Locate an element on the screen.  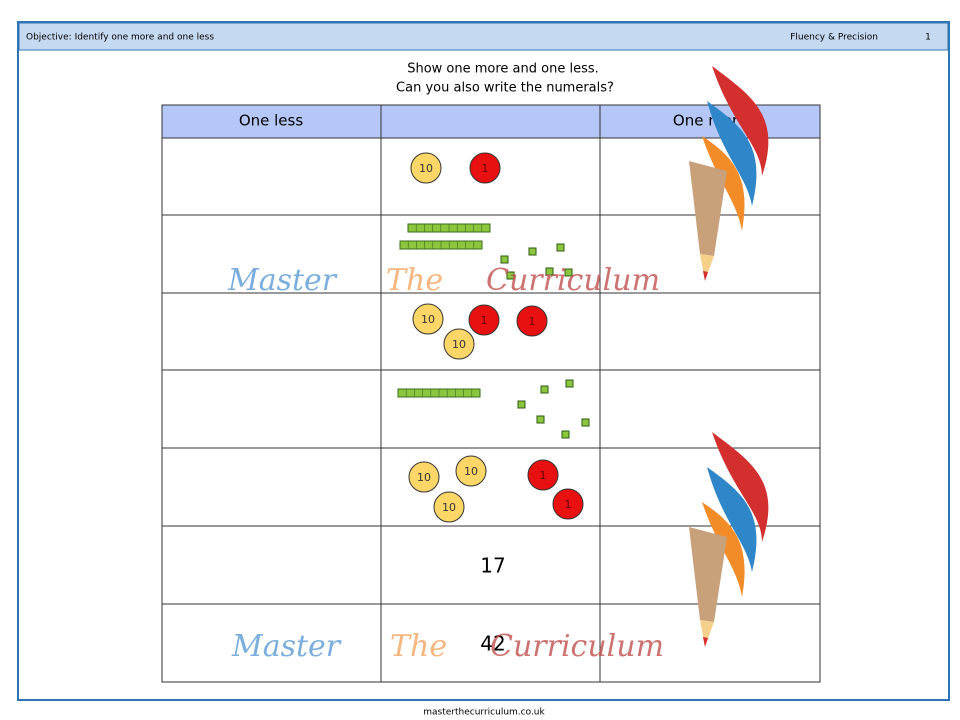
instruction: Can you also write the numerals? is located at coordinates (505, 88).